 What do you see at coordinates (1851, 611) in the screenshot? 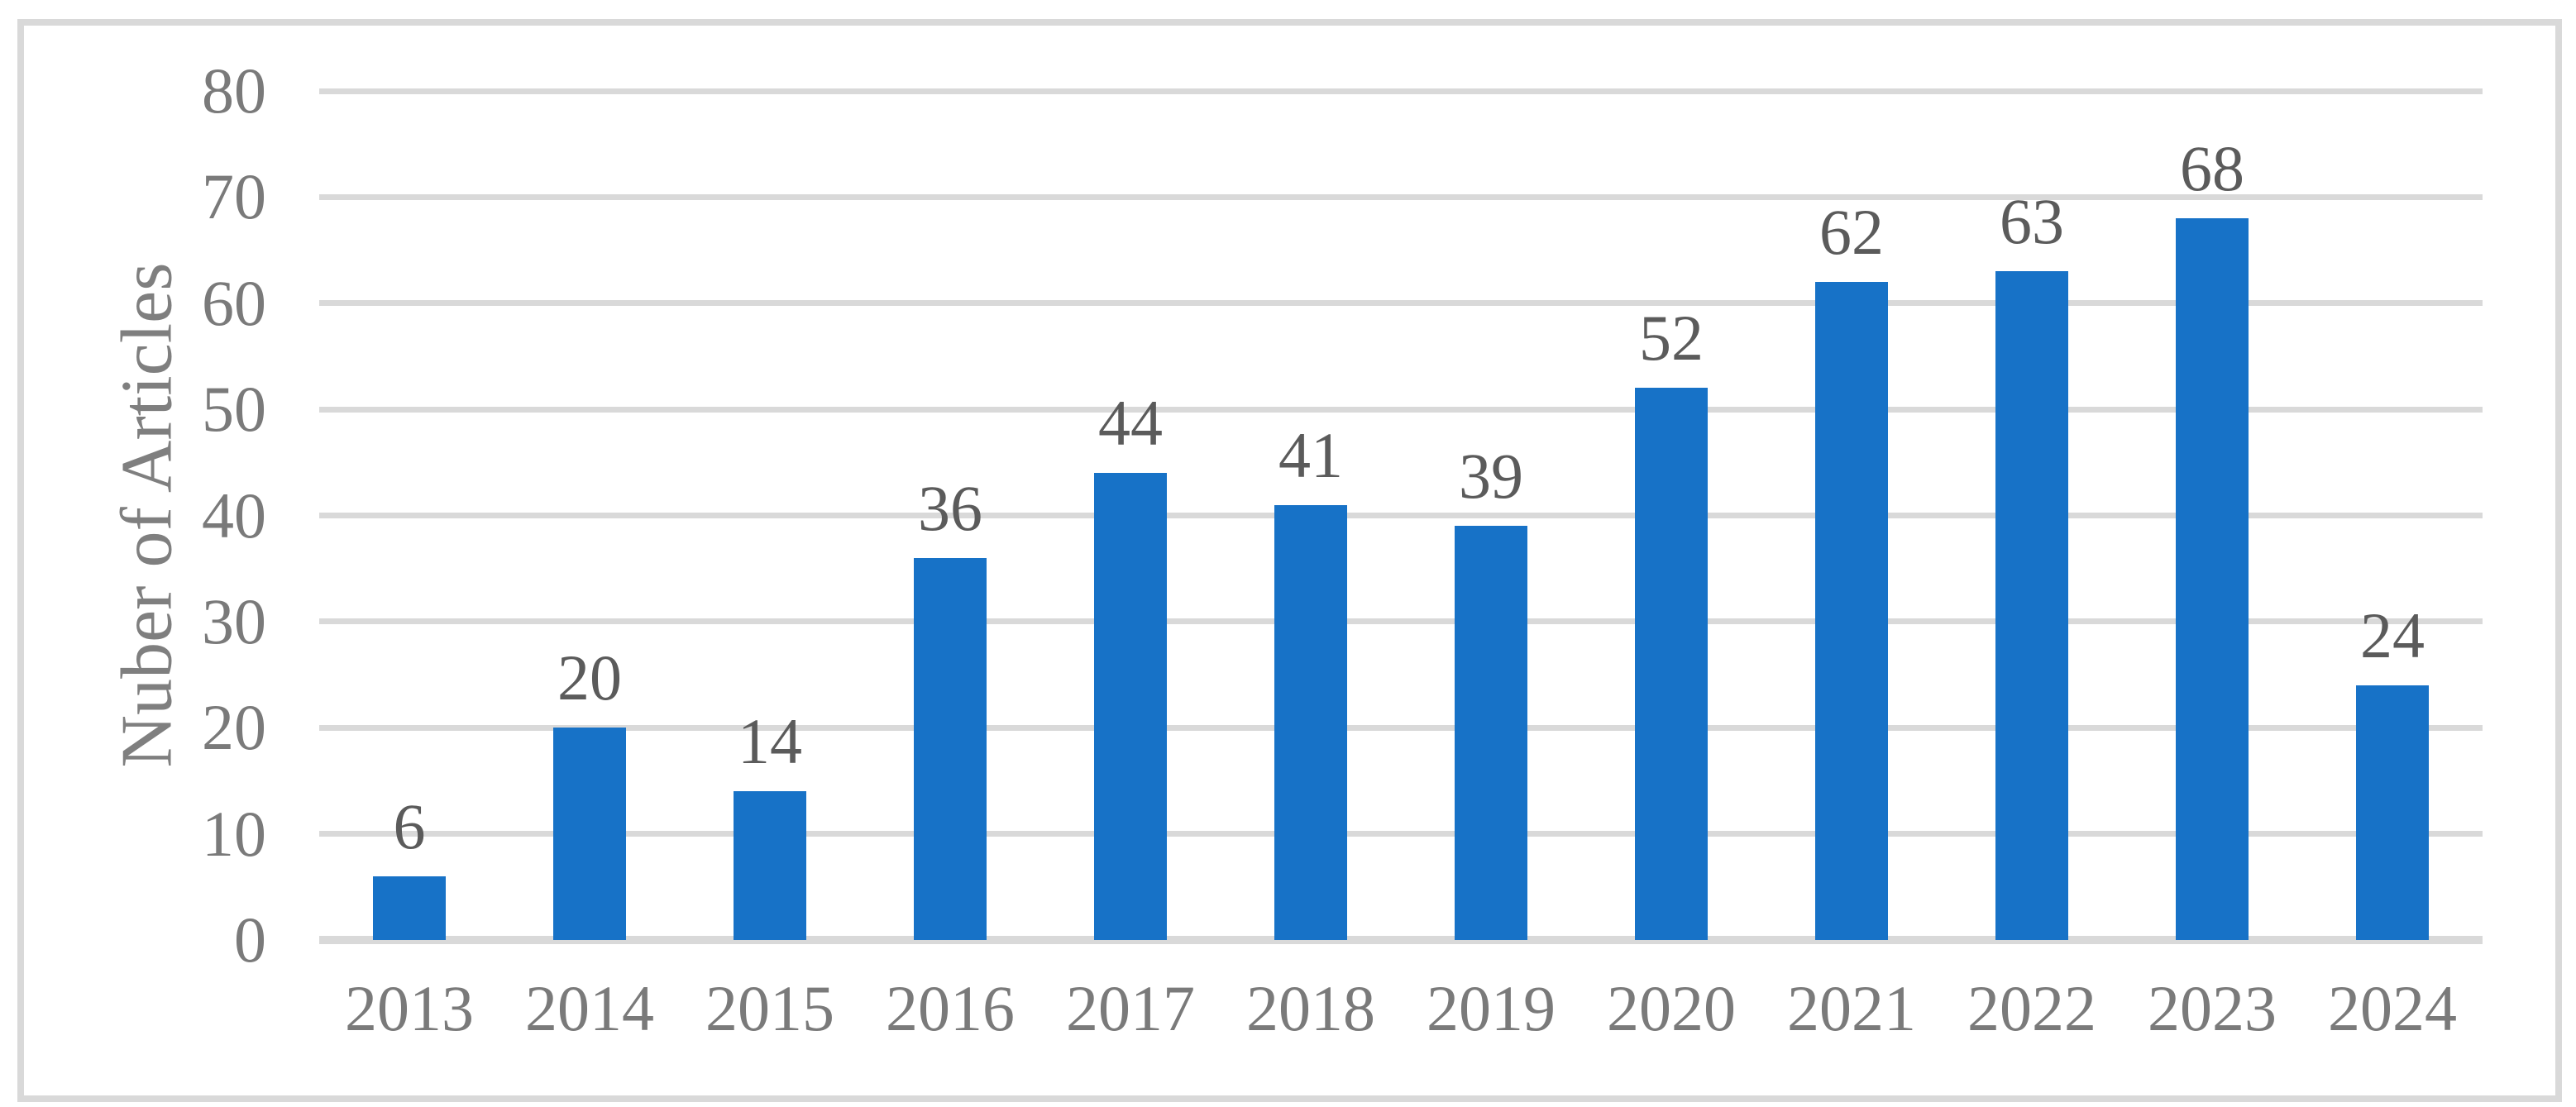
I see `bar-2021` at bounding box center [1851, 611].